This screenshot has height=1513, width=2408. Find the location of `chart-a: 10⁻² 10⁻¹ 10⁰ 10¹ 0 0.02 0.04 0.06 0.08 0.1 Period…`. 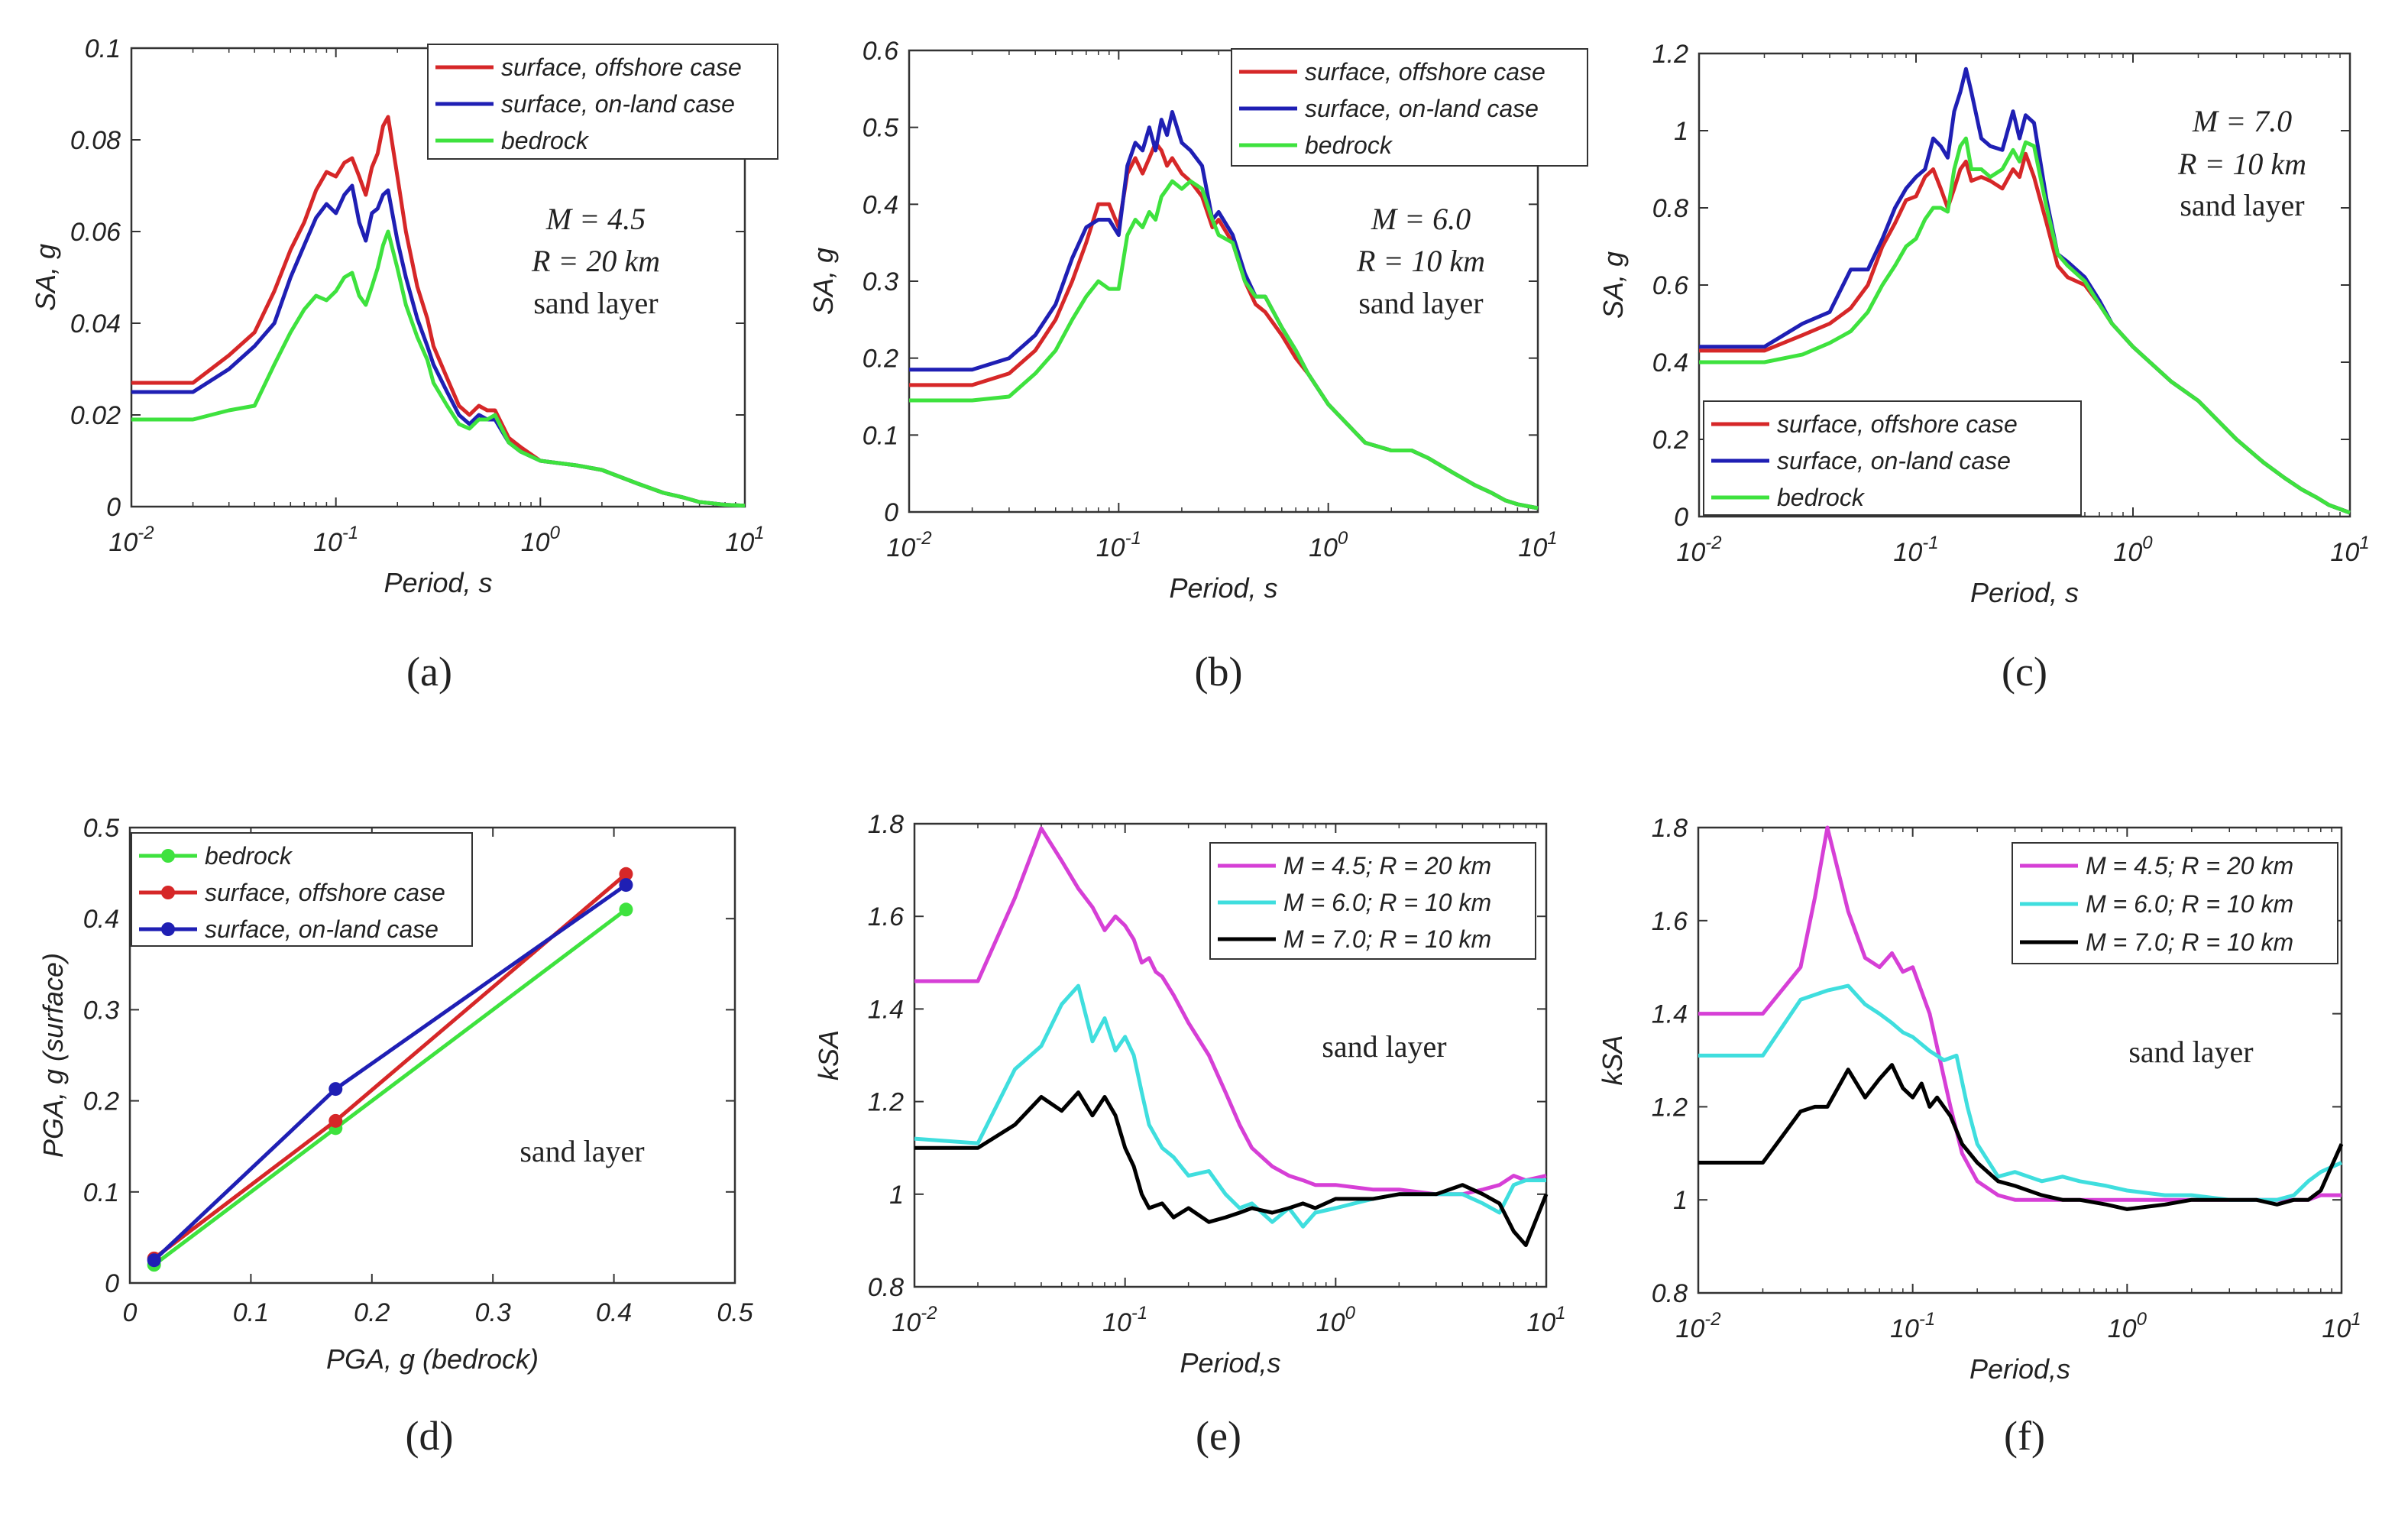

chart-a: 10⁻² 10⁻¹ 10⁰ 10¹ 0 0.02 0.04 0.06 0.08 0.1 Period… is located at coordinates (404, 364).